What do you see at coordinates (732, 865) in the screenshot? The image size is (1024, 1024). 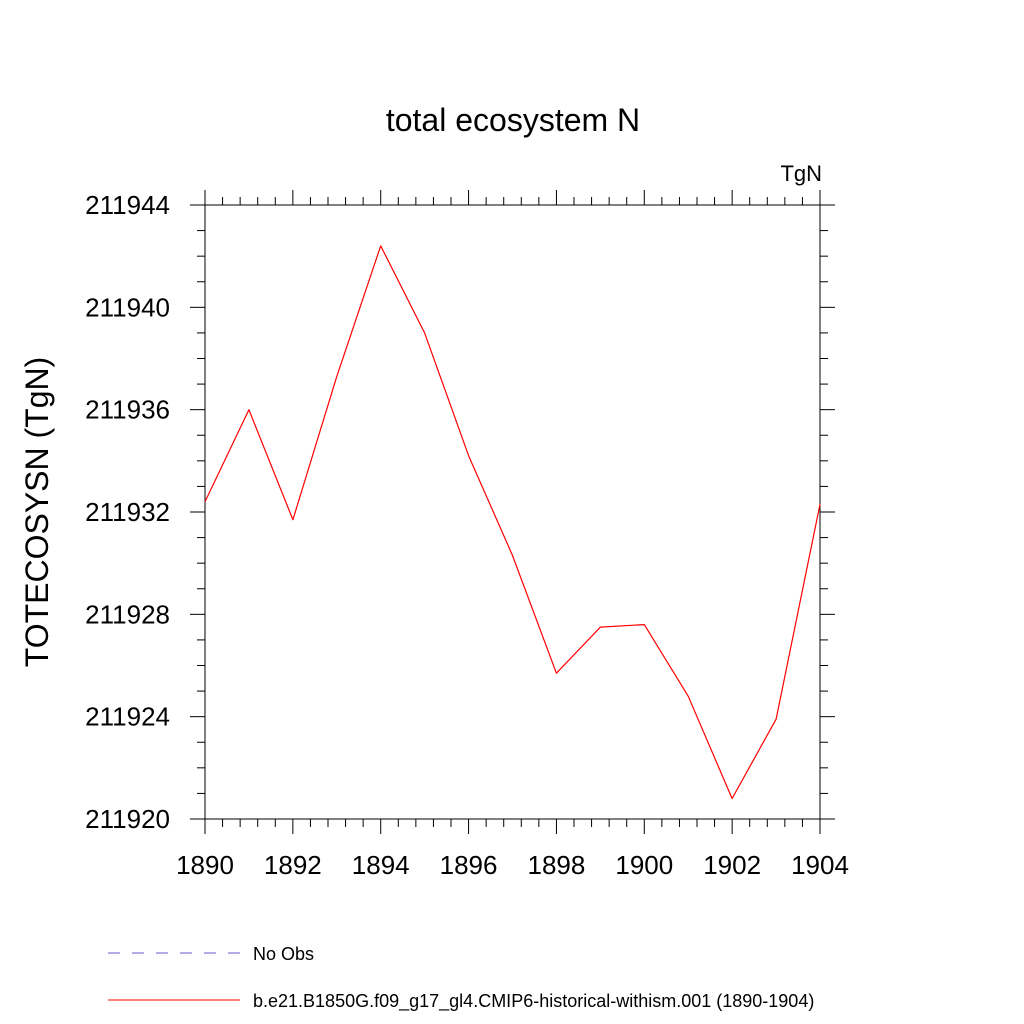 I see `x-tick-label: 1902` at bounding box center [732, 865].